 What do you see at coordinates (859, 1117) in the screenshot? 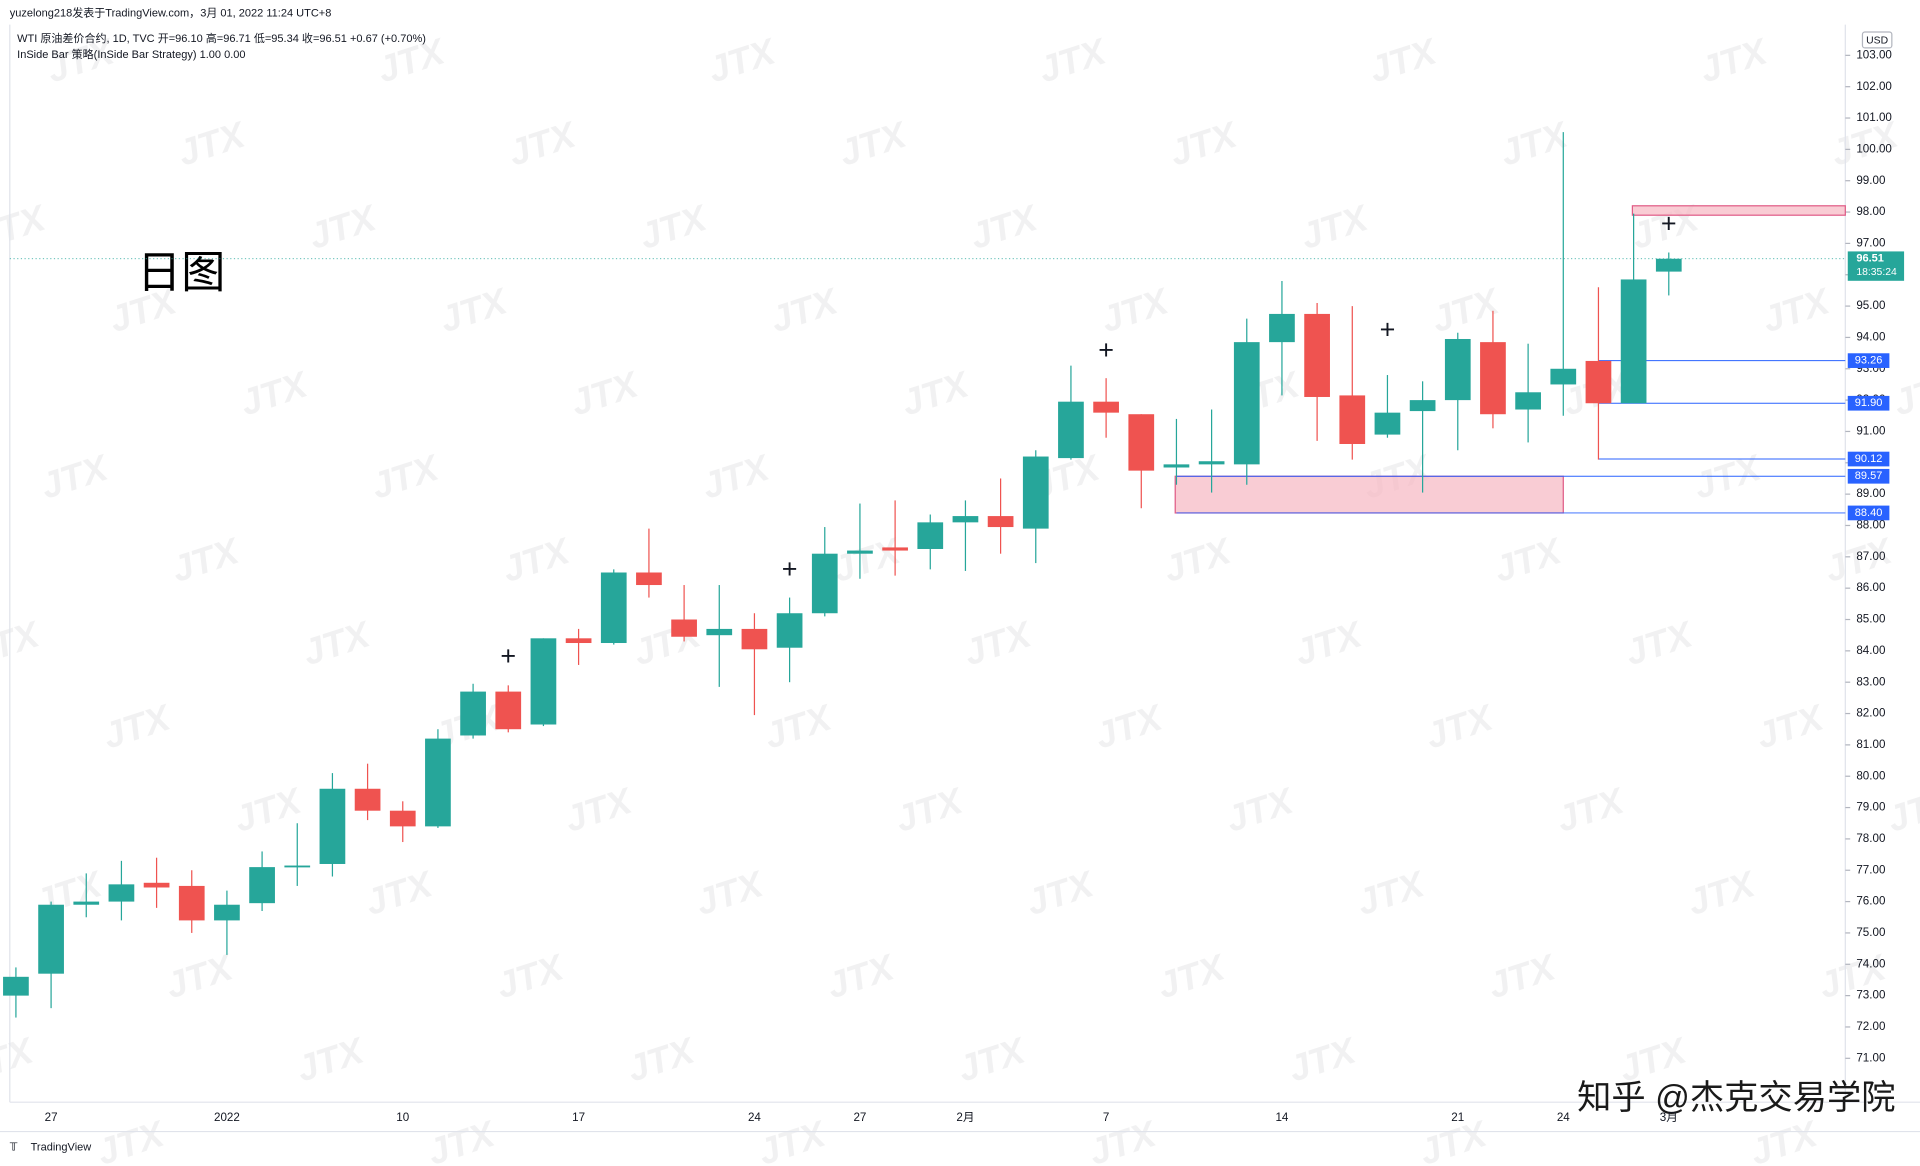
I see `x-tick-label: 27` at bounding box center [859, 1117].